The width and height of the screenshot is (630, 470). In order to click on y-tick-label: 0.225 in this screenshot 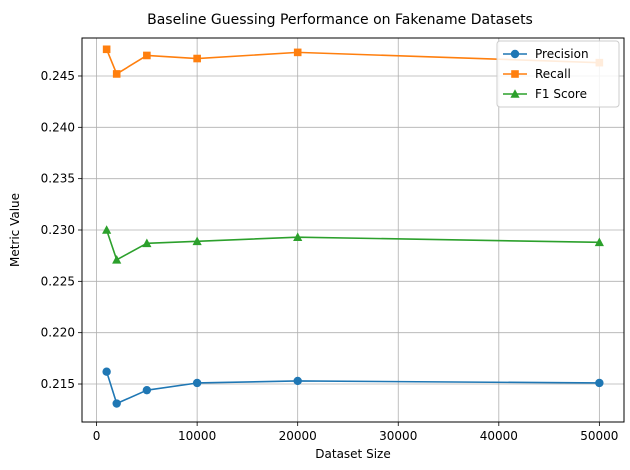, I will do `click(58, 281)`.